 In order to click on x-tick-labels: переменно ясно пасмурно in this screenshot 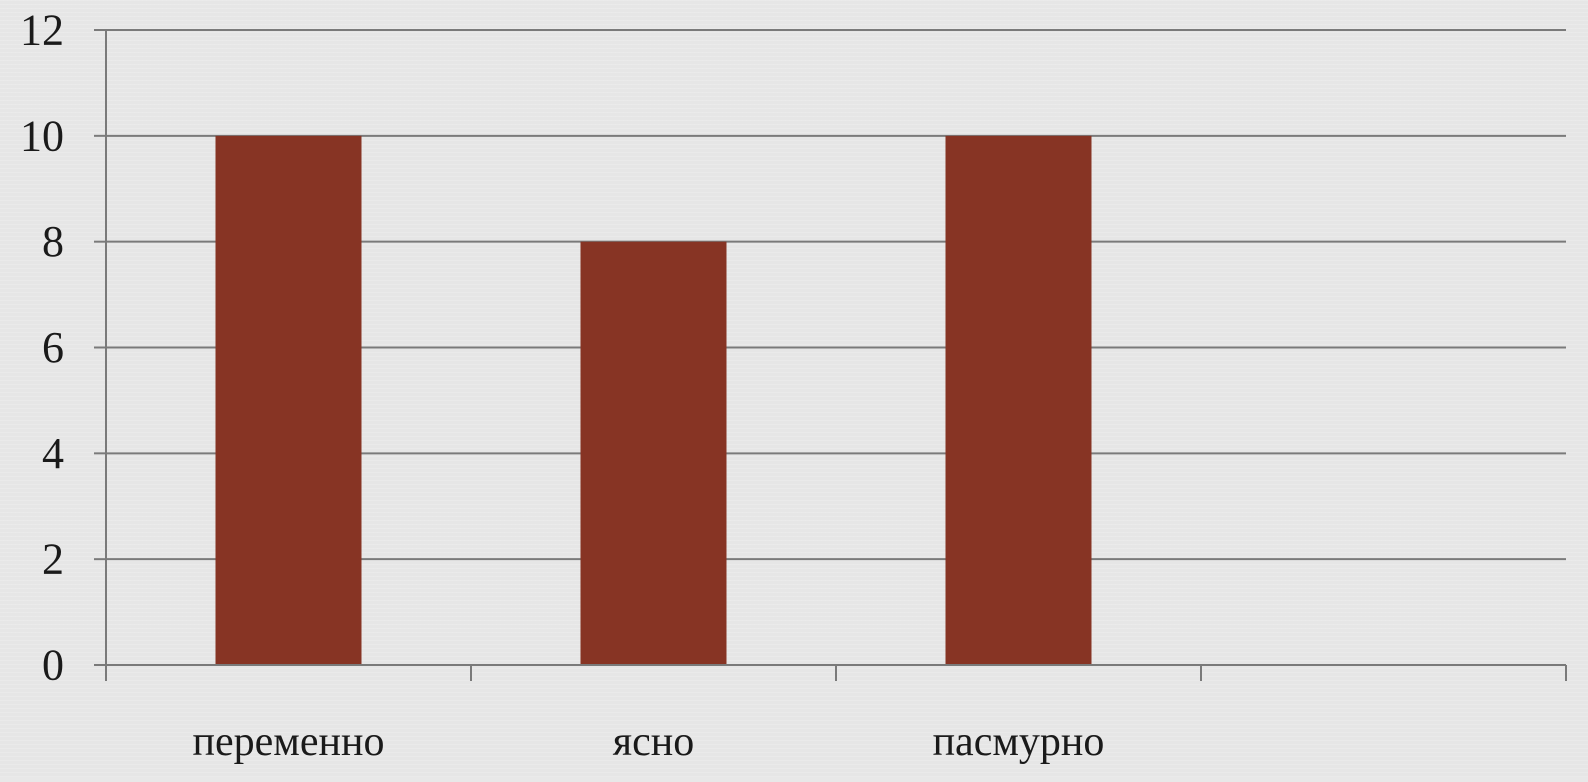, I will do `click(649, 742)`.